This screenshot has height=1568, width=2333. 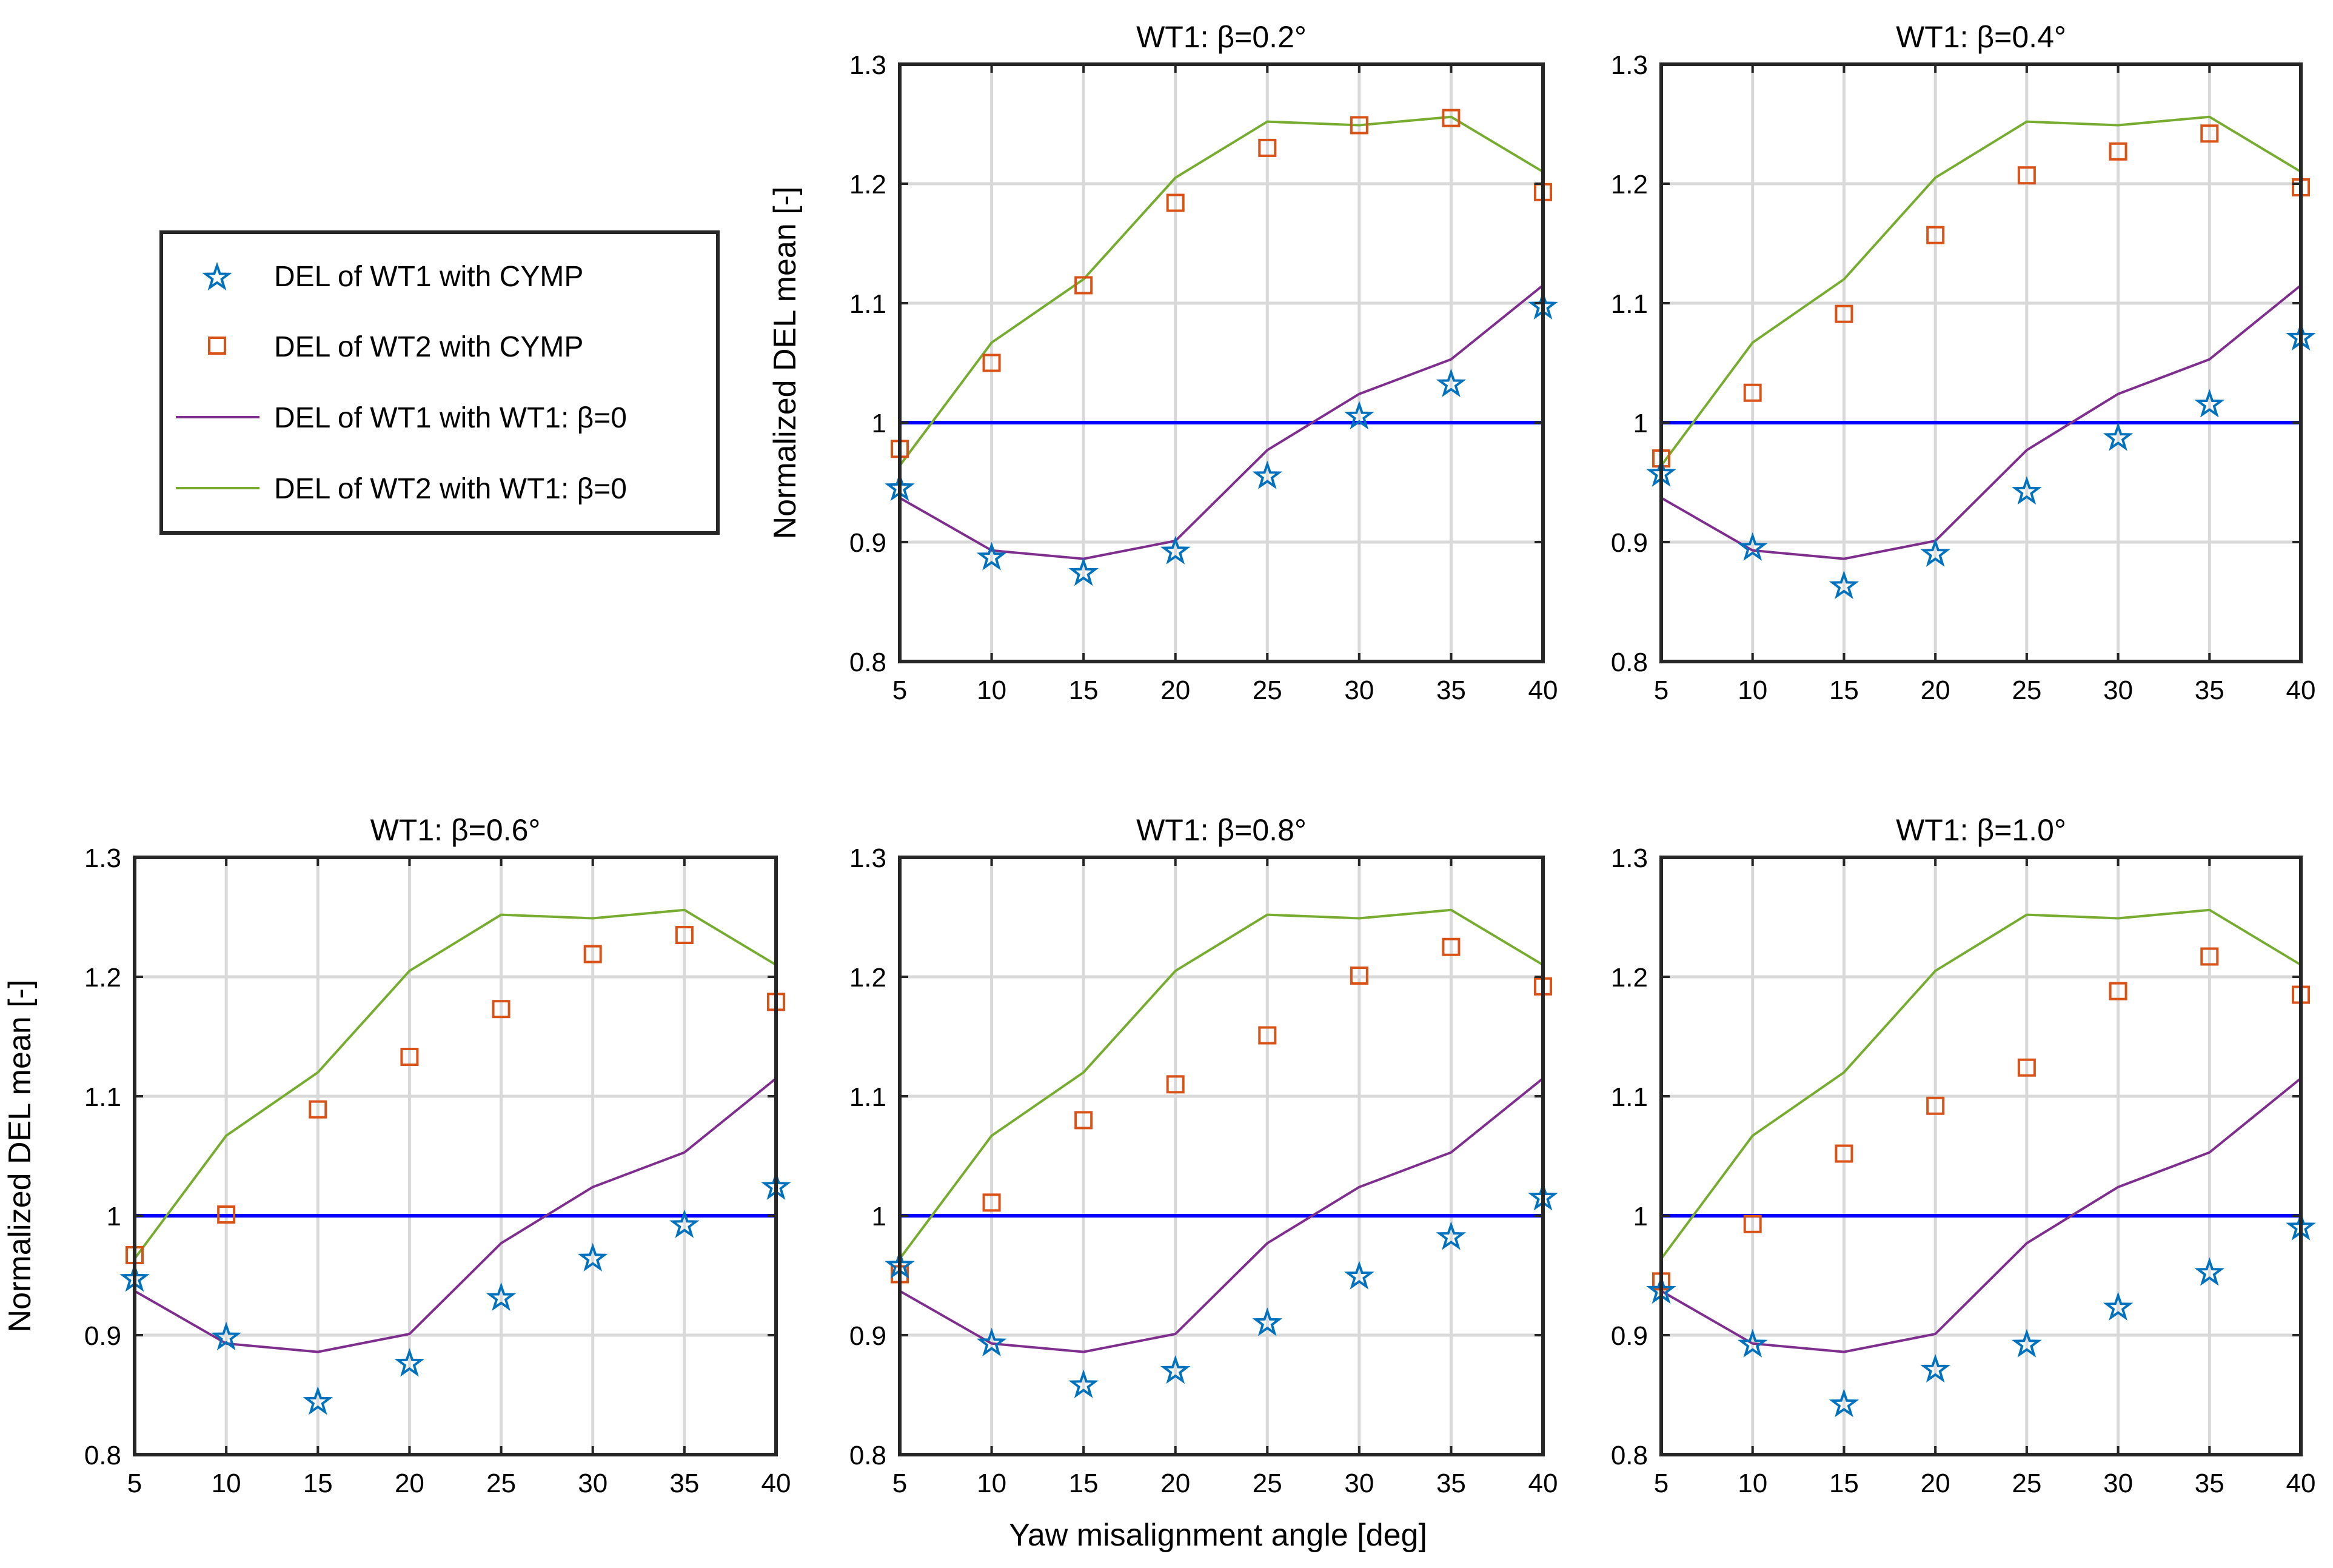 What do you see at coordinates (1084, 1484) in the screenshot?
I see `x-tick-label: 15` at bounding box center [1084, 1484].